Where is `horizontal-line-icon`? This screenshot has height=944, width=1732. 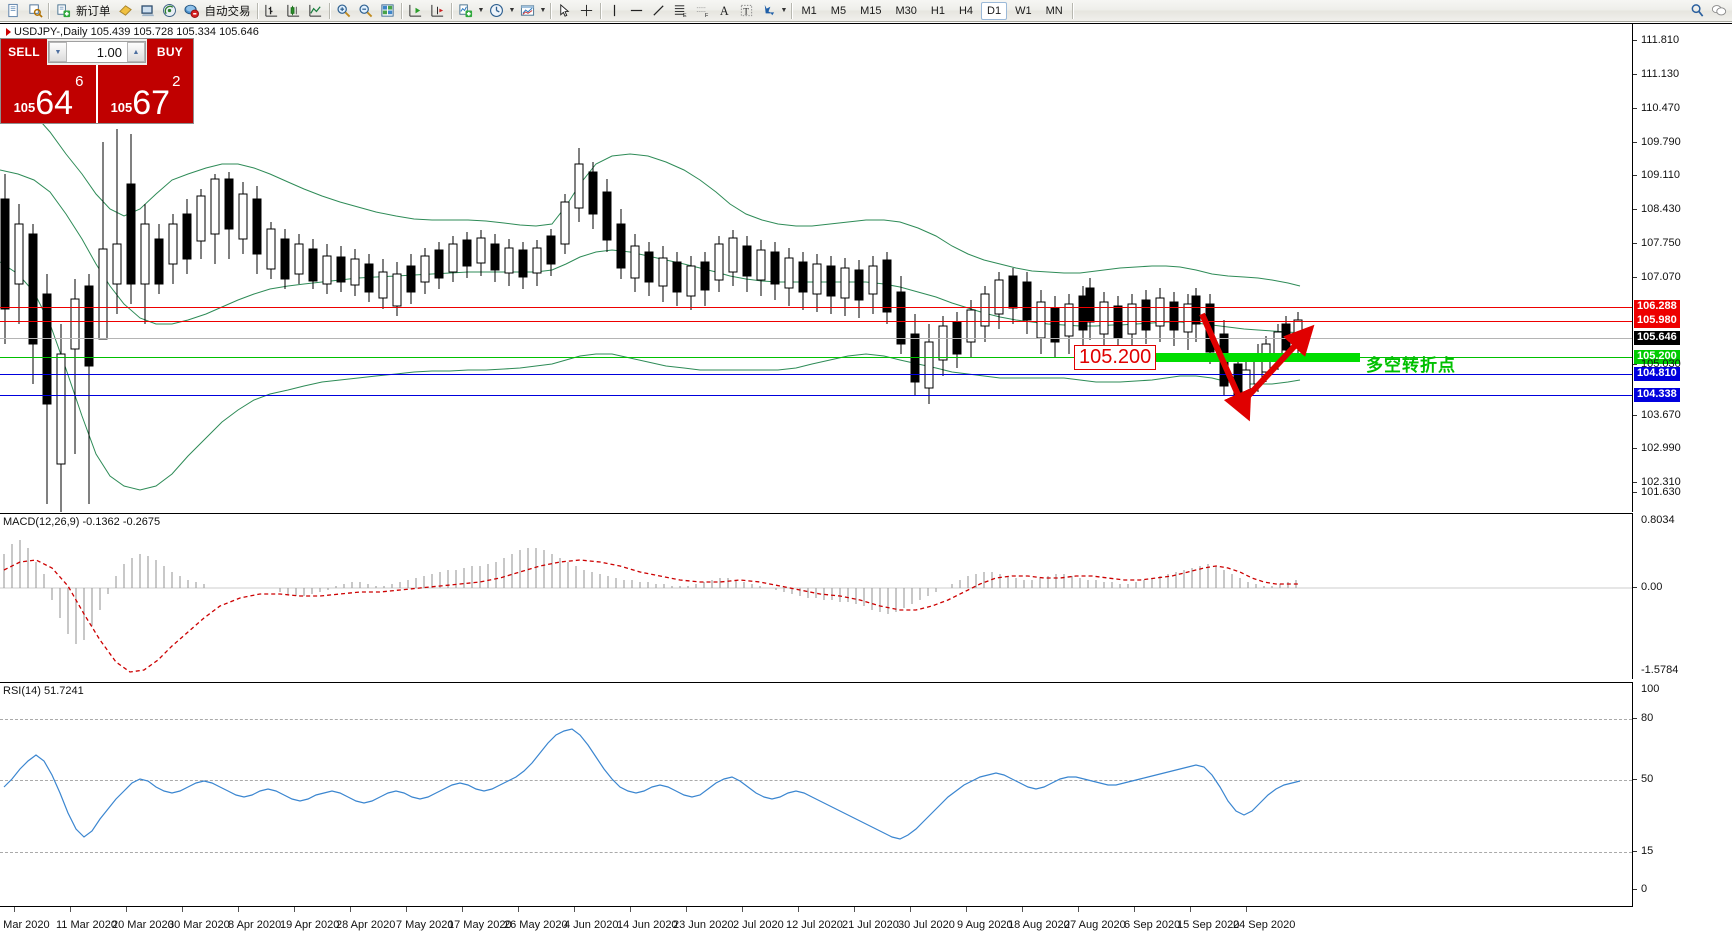 horizontal-line-icon is located at coordinates (637, 11).